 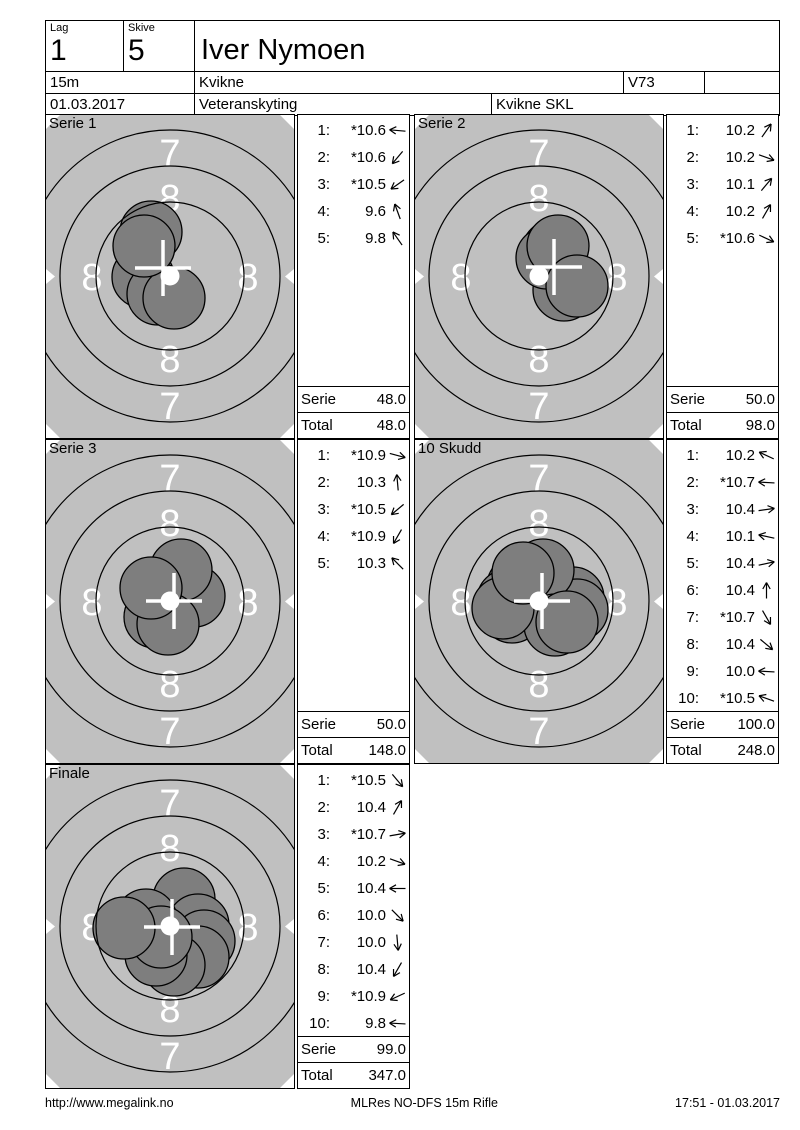 I want to click on event-cell: Veteranskyting, so click(x=342, y=104).